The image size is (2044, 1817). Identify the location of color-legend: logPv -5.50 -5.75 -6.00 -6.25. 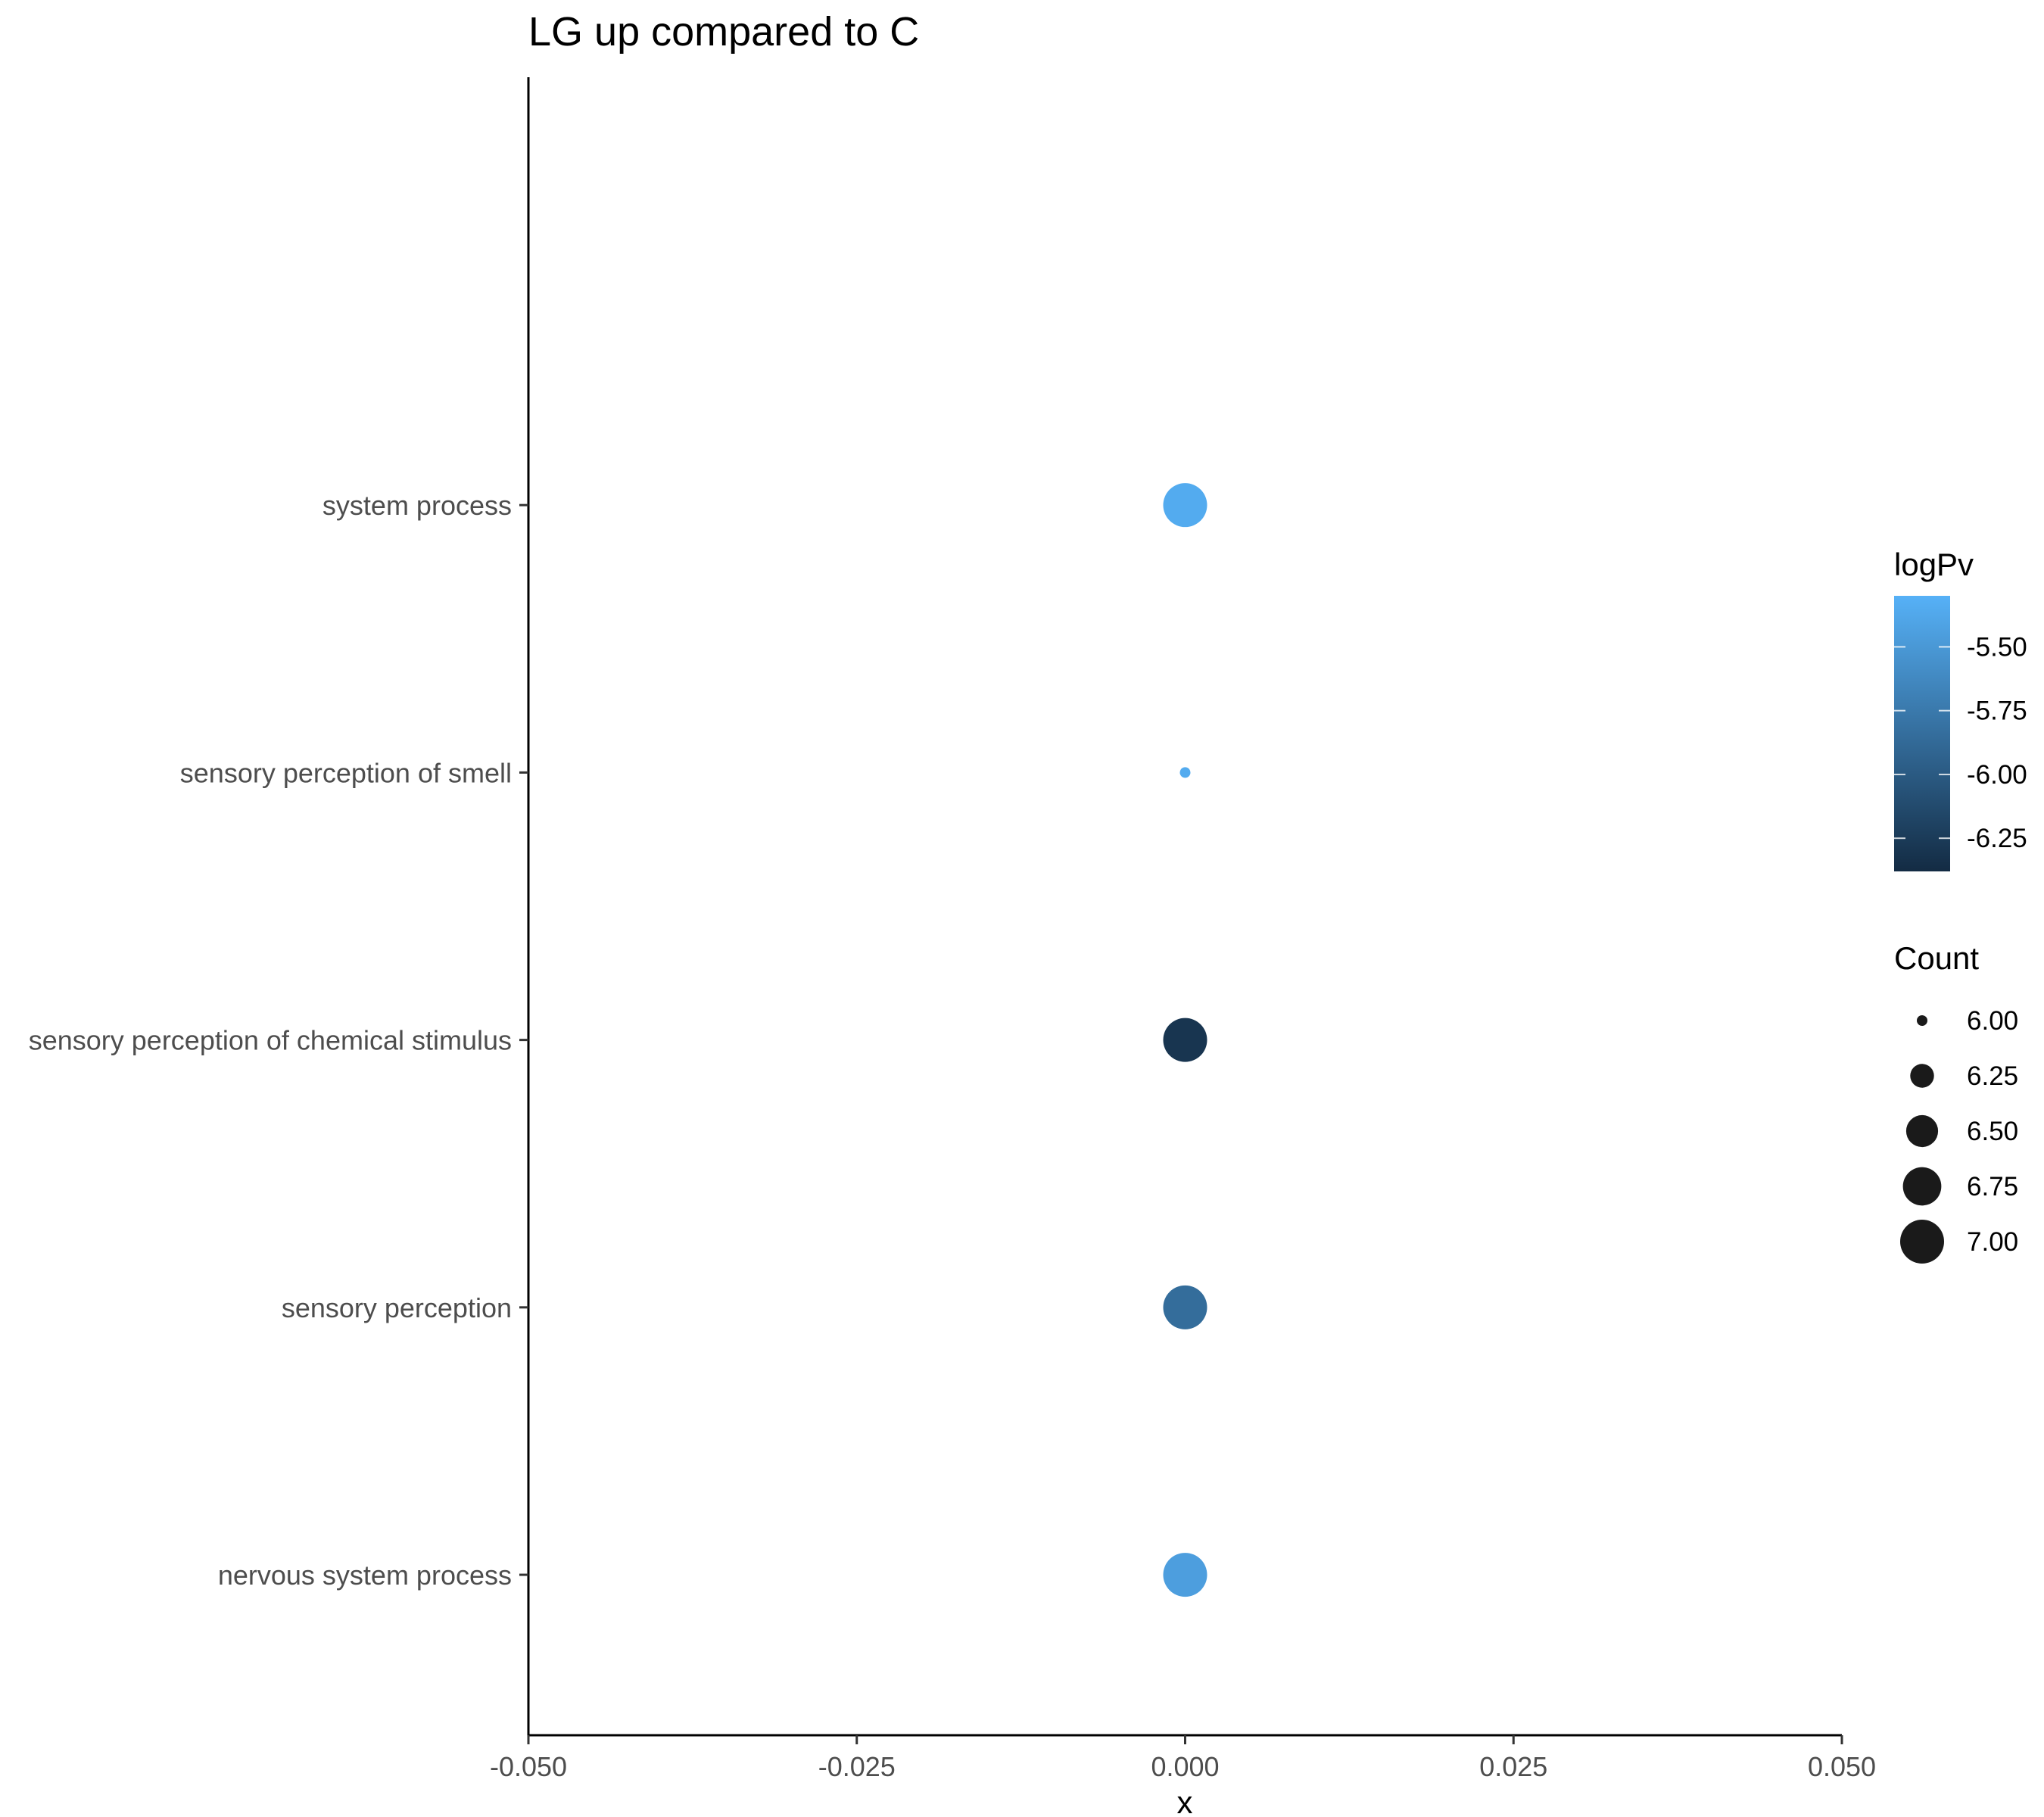
(1960, 709).